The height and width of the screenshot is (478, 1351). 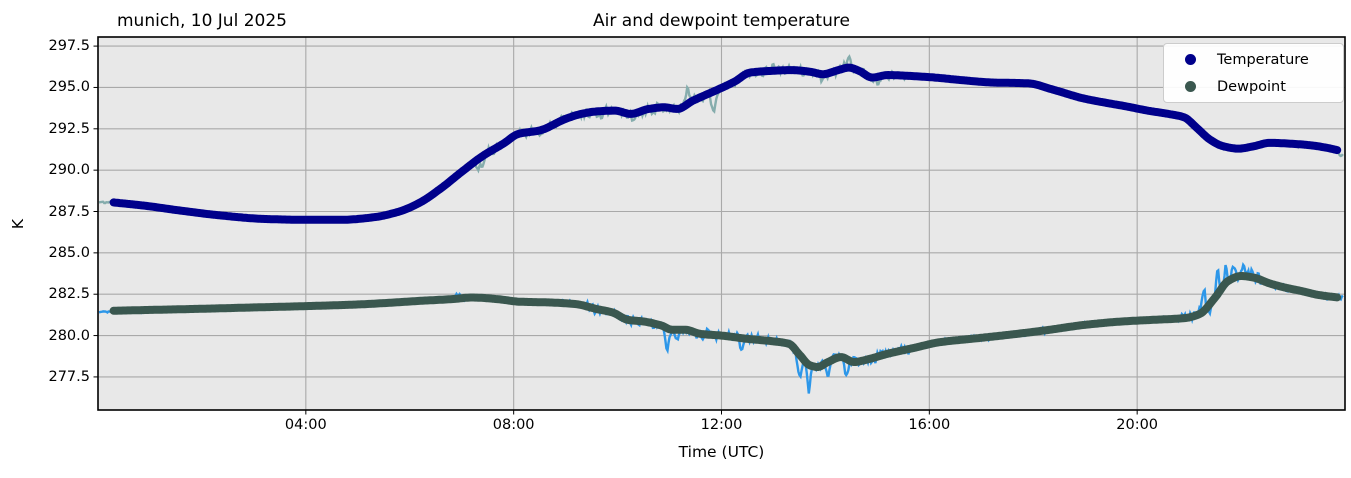 What do you see at coordinates (513, 425) in the screenshot?
I see `x-tick-label: 08:00` at bounding box center [513, 425].